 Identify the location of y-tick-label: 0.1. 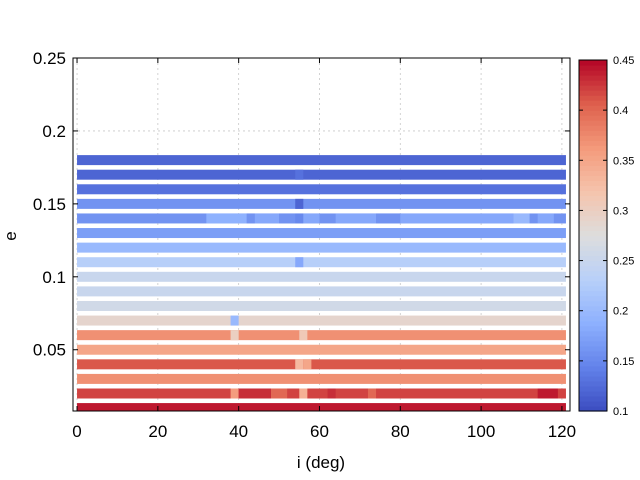
(54, 277).